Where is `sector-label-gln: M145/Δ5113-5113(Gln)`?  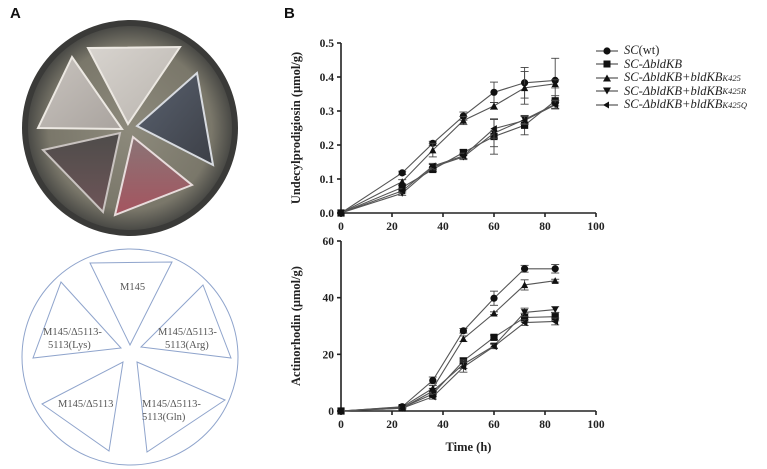 sector-label-gln: M145/Δ5113-5113(Gln) is located at coordinates (171, 411).